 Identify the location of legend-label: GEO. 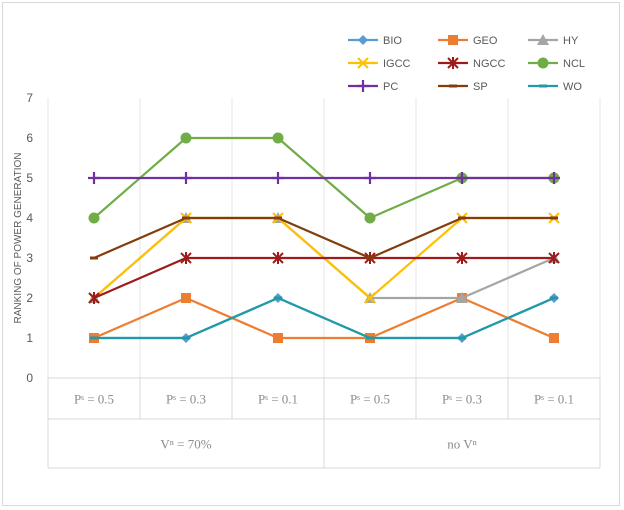
(485, 41).